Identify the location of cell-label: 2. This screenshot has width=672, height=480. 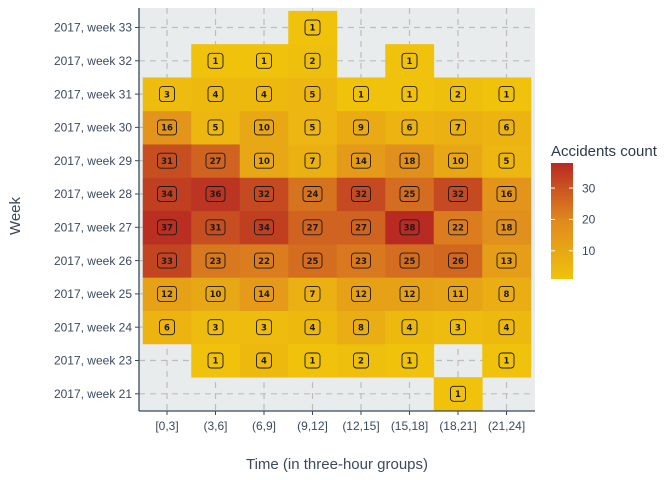
(361, 360).